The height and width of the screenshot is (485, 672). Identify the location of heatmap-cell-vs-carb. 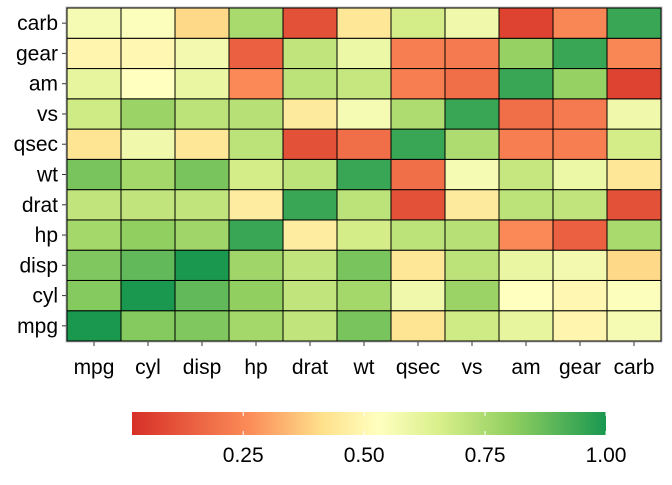
(634, 114).